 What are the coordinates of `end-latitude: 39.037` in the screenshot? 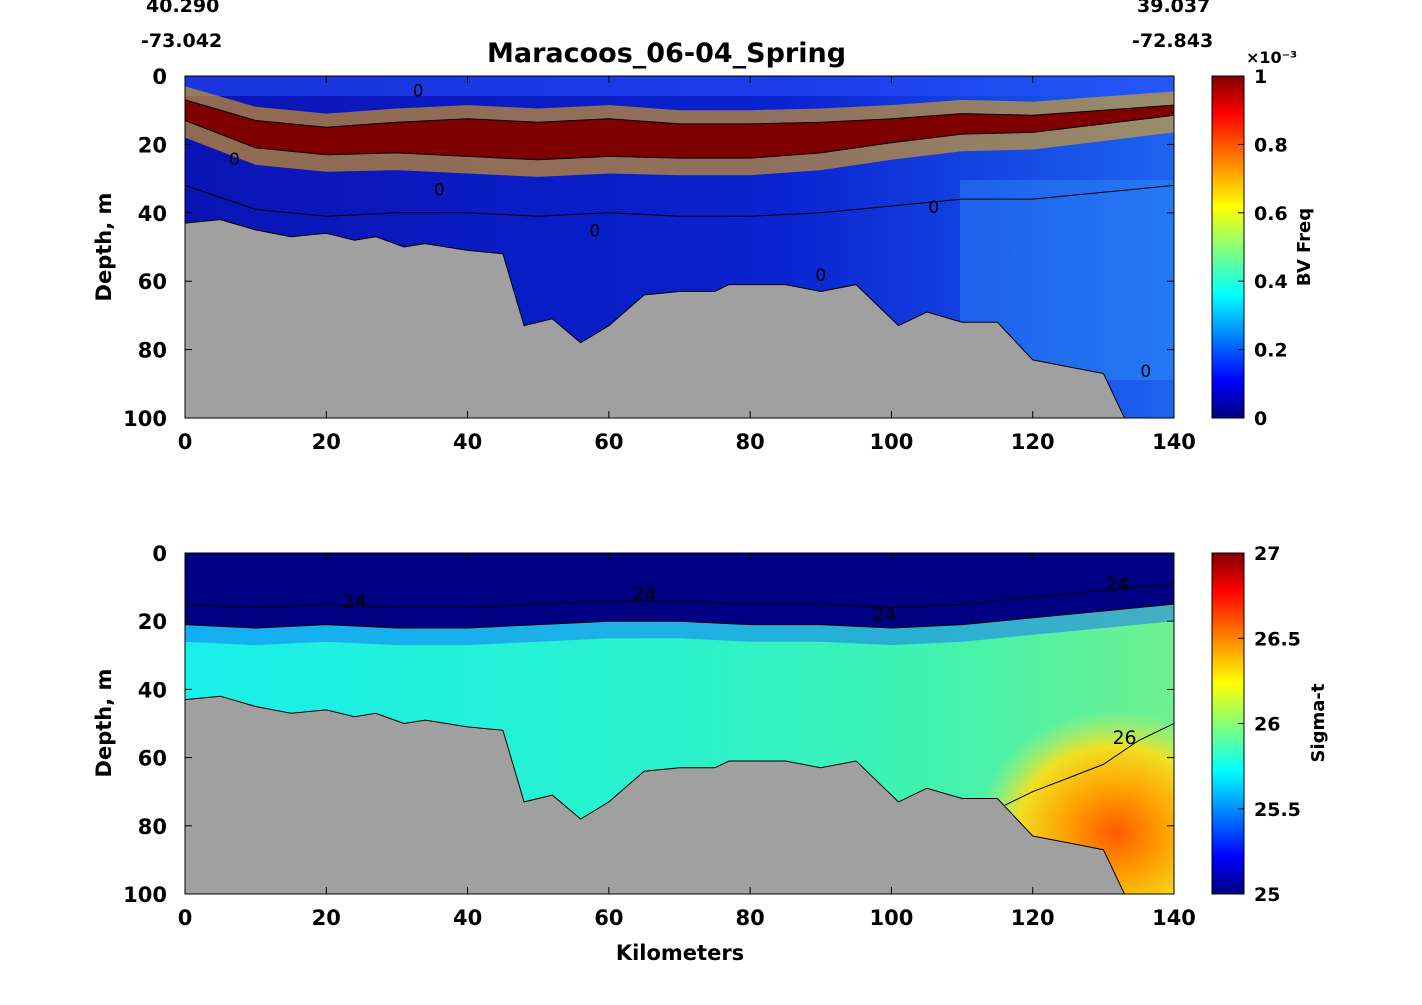 It's located at (1174, 8).